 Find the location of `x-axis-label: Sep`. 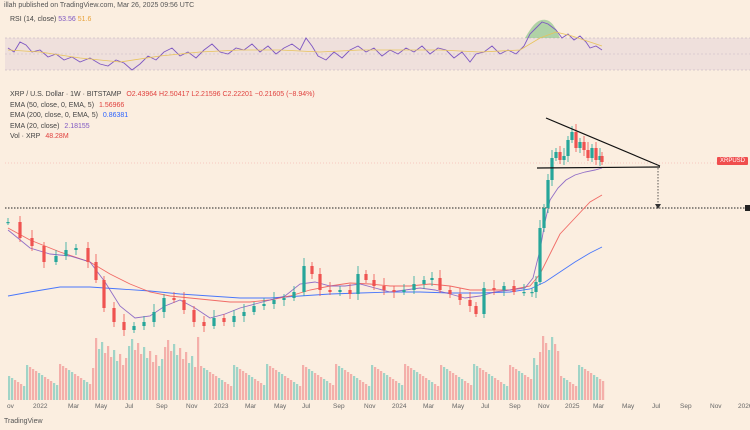

x-axis-label: Sep is located at coordinates (686, 406).